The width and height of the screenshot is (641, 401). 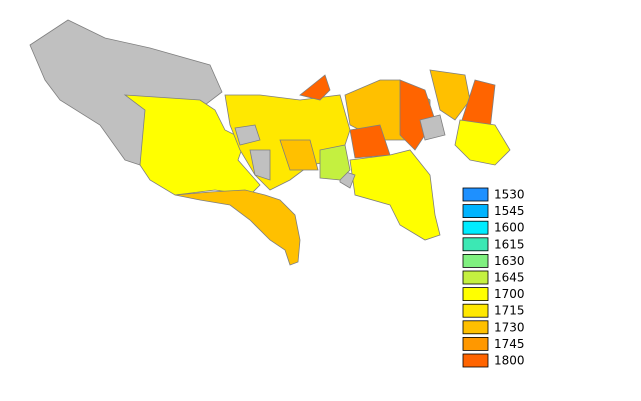 I want to click on legend-label: 1745, so click(x=509, y=344).